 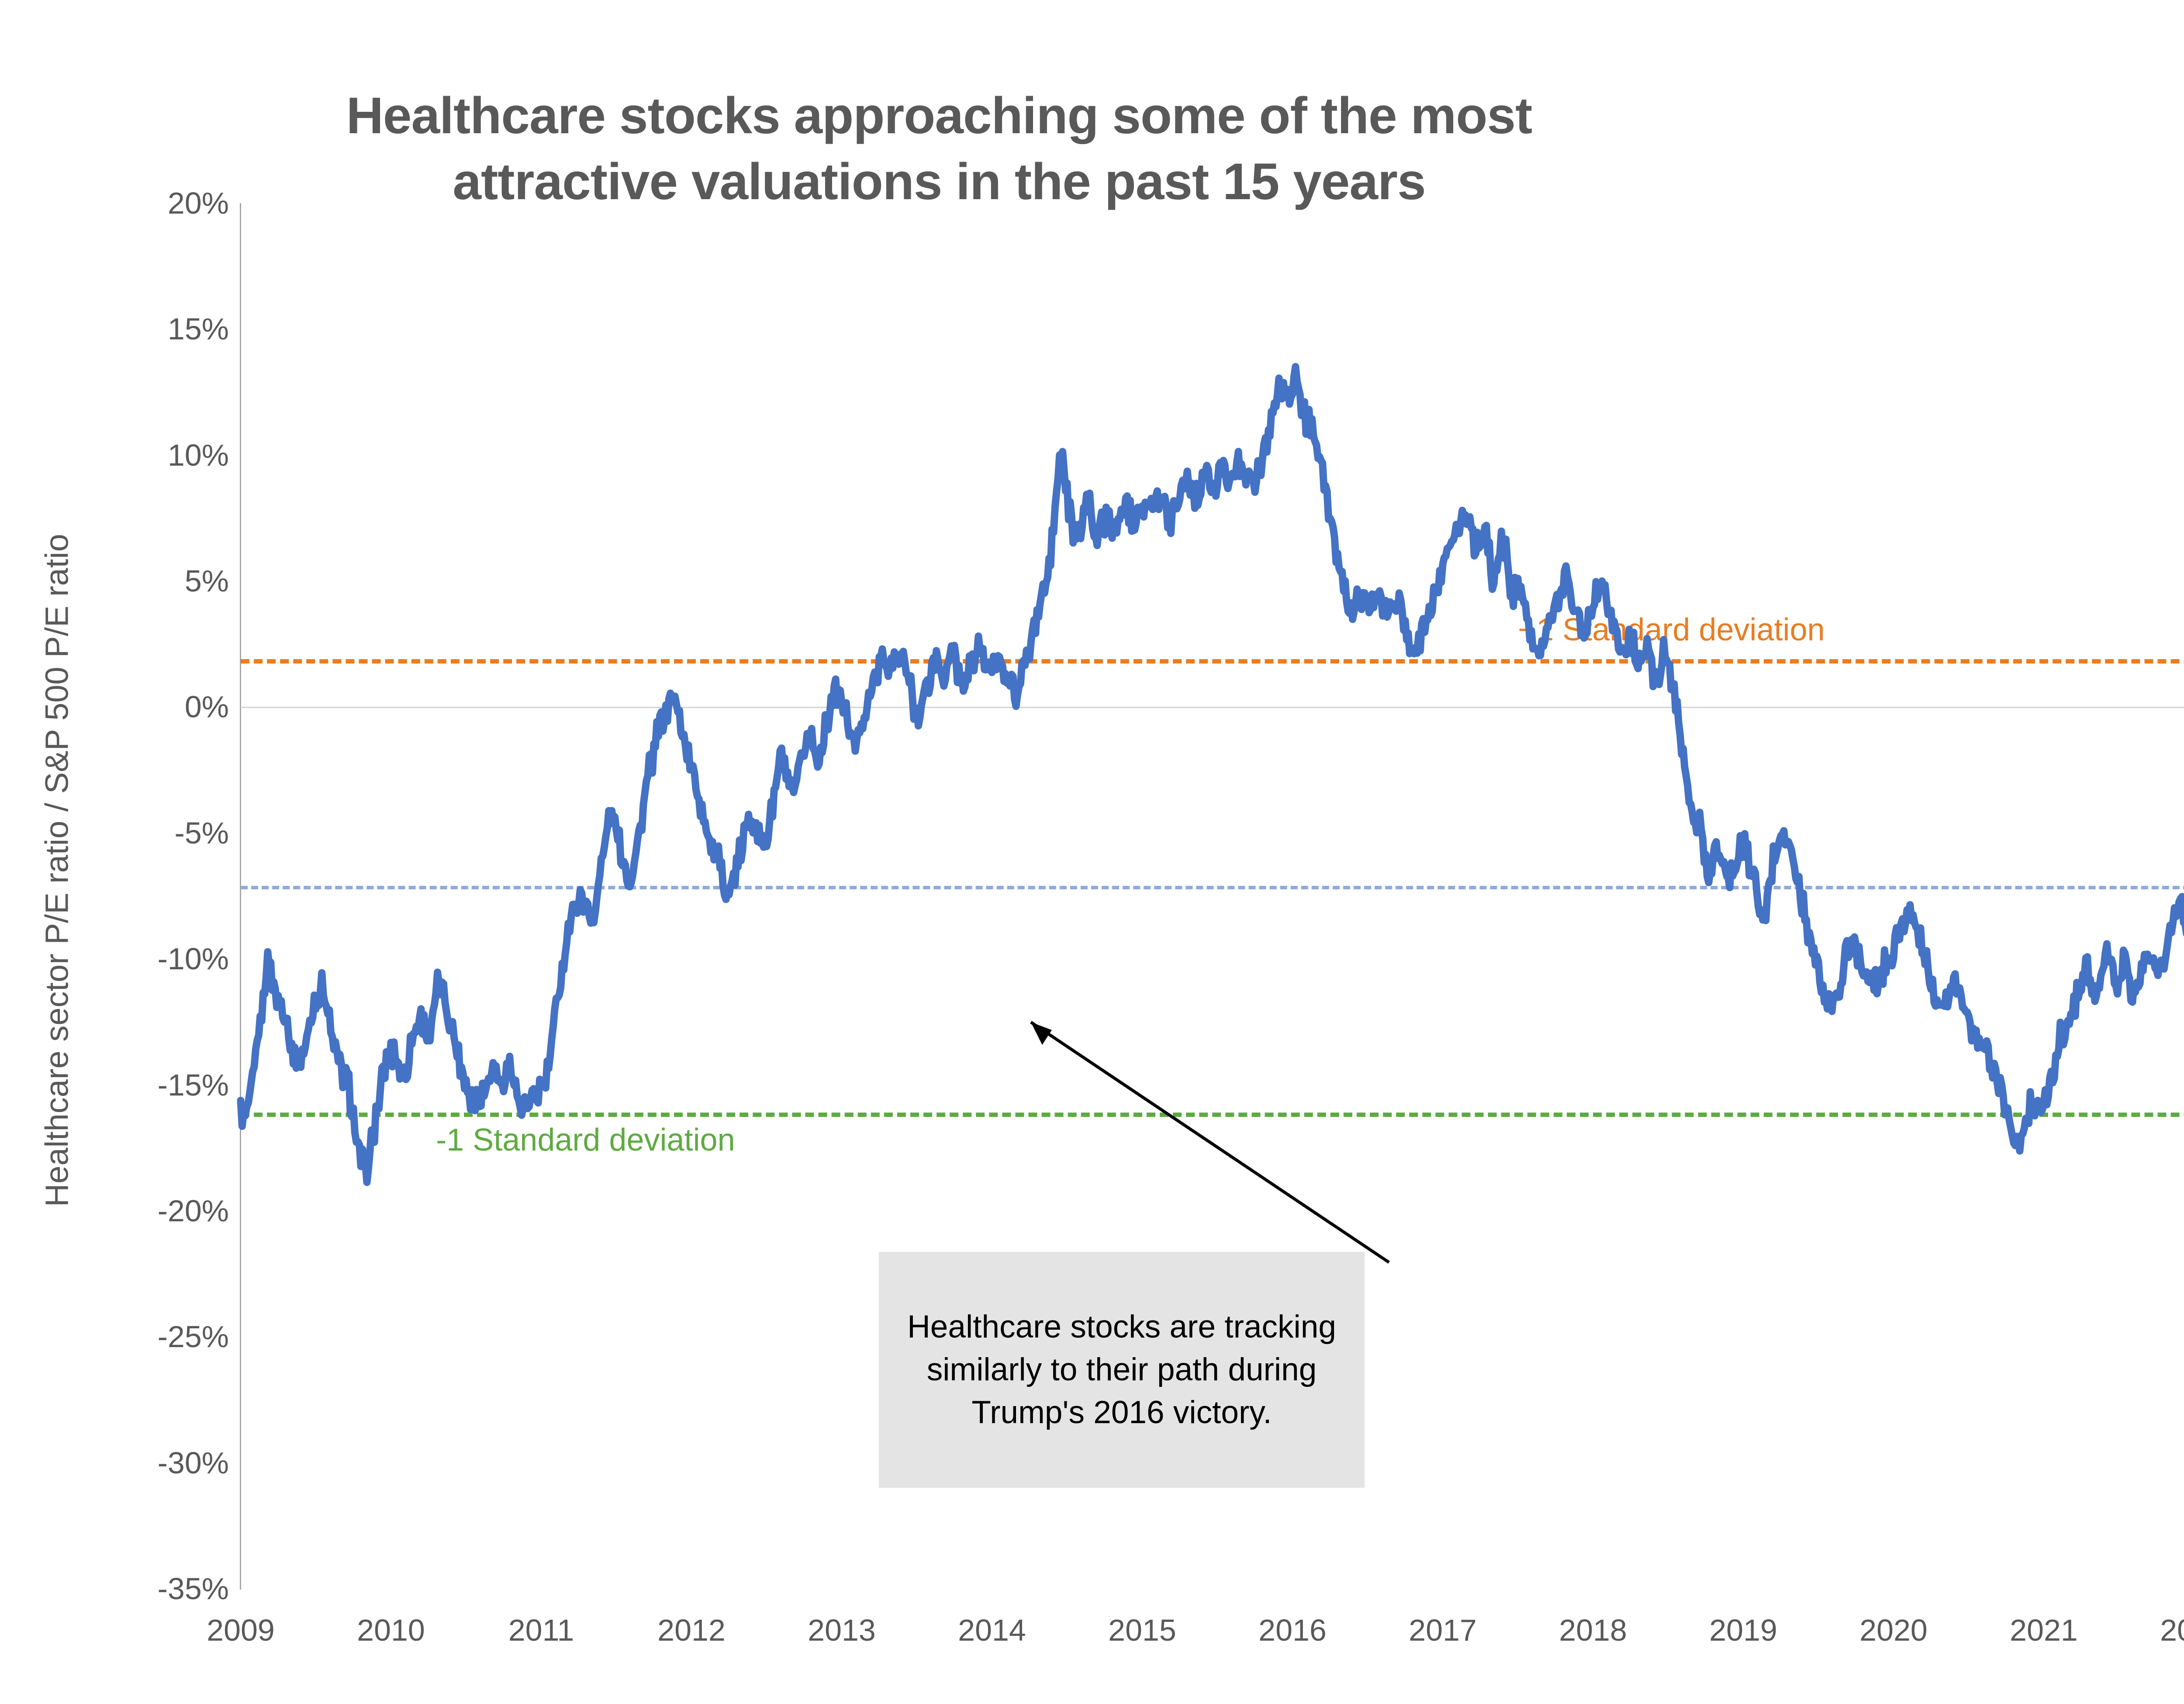 What do you see at coordinates (116, 896) in the screenshot?
I see `y-axis-tick-labels: 20% 15% 10% 5% 0% -5% -10% -15% -20% -25% -30% -35%` at bounding box center [116, 896].